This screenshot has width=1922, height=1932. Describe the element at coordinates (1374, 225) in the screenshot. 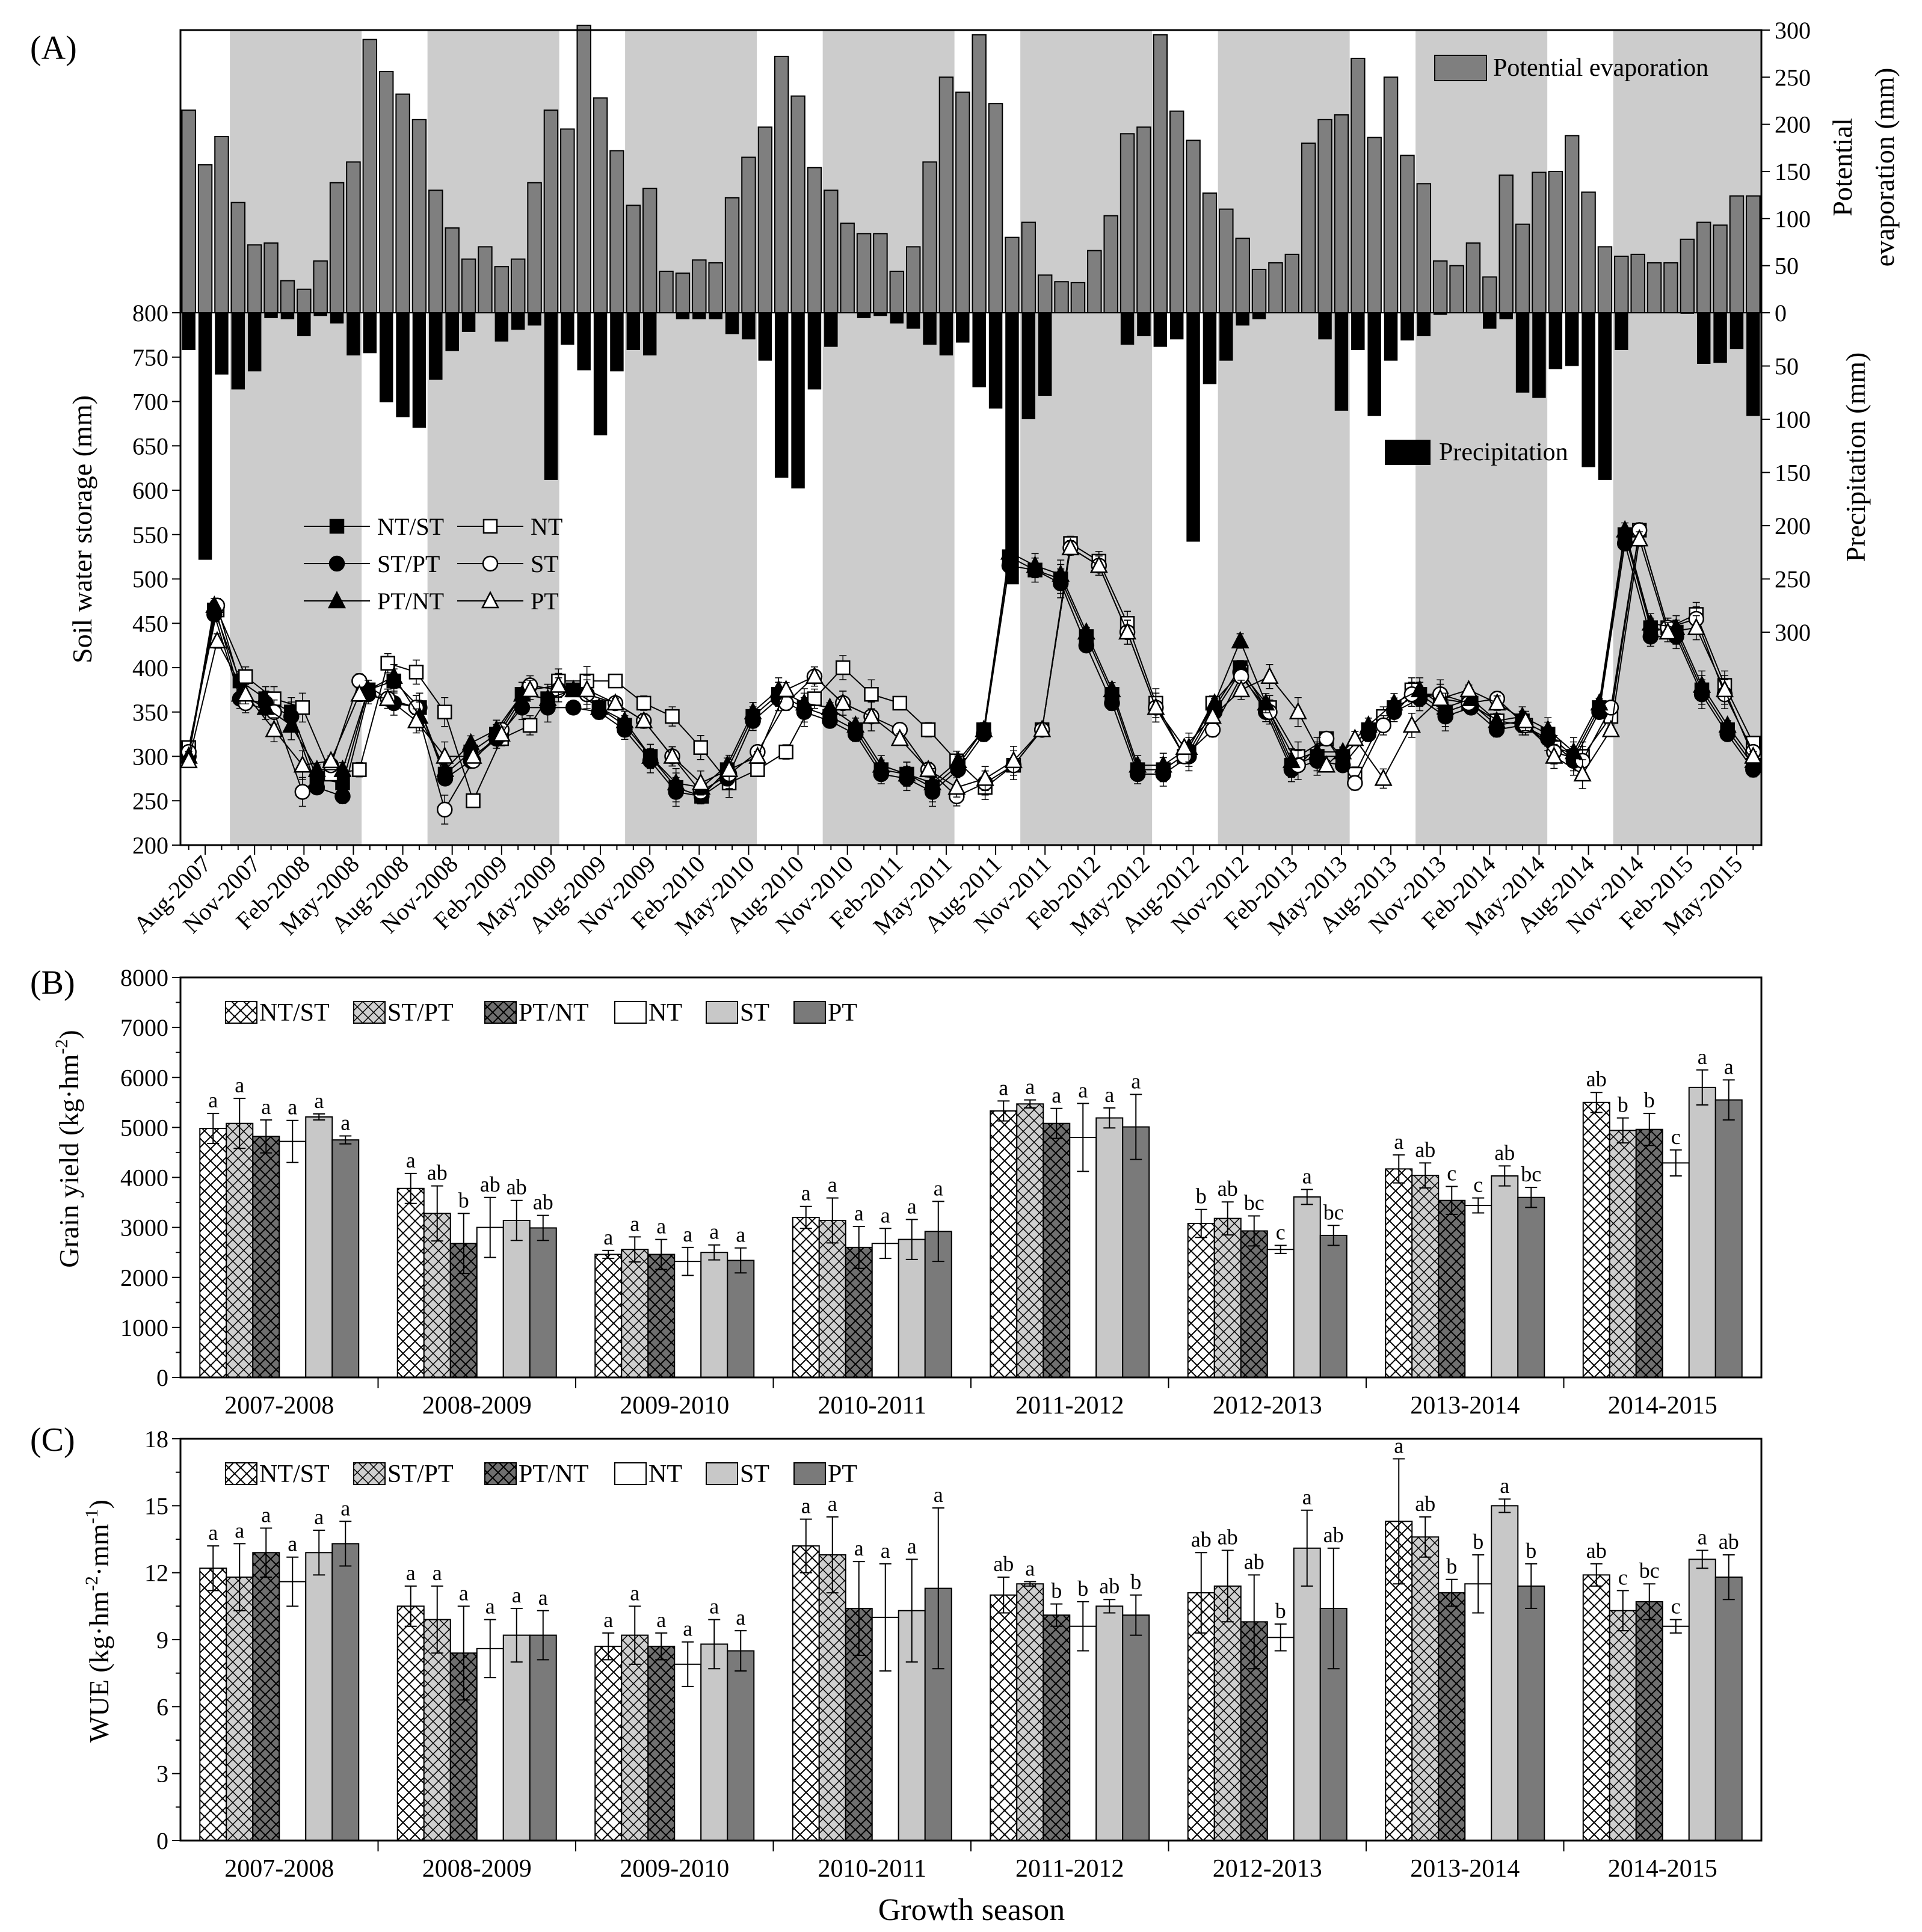

I see `evap-bar-Jul-2013` at that location.